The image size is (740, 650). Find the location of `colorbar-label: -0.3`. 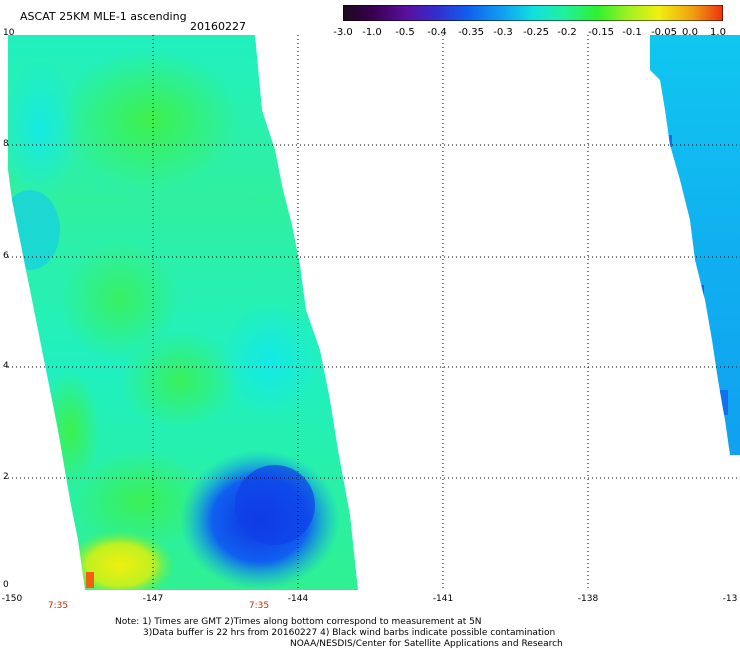

colorbar-label: -0.3 is located at coordinates (503, 32).